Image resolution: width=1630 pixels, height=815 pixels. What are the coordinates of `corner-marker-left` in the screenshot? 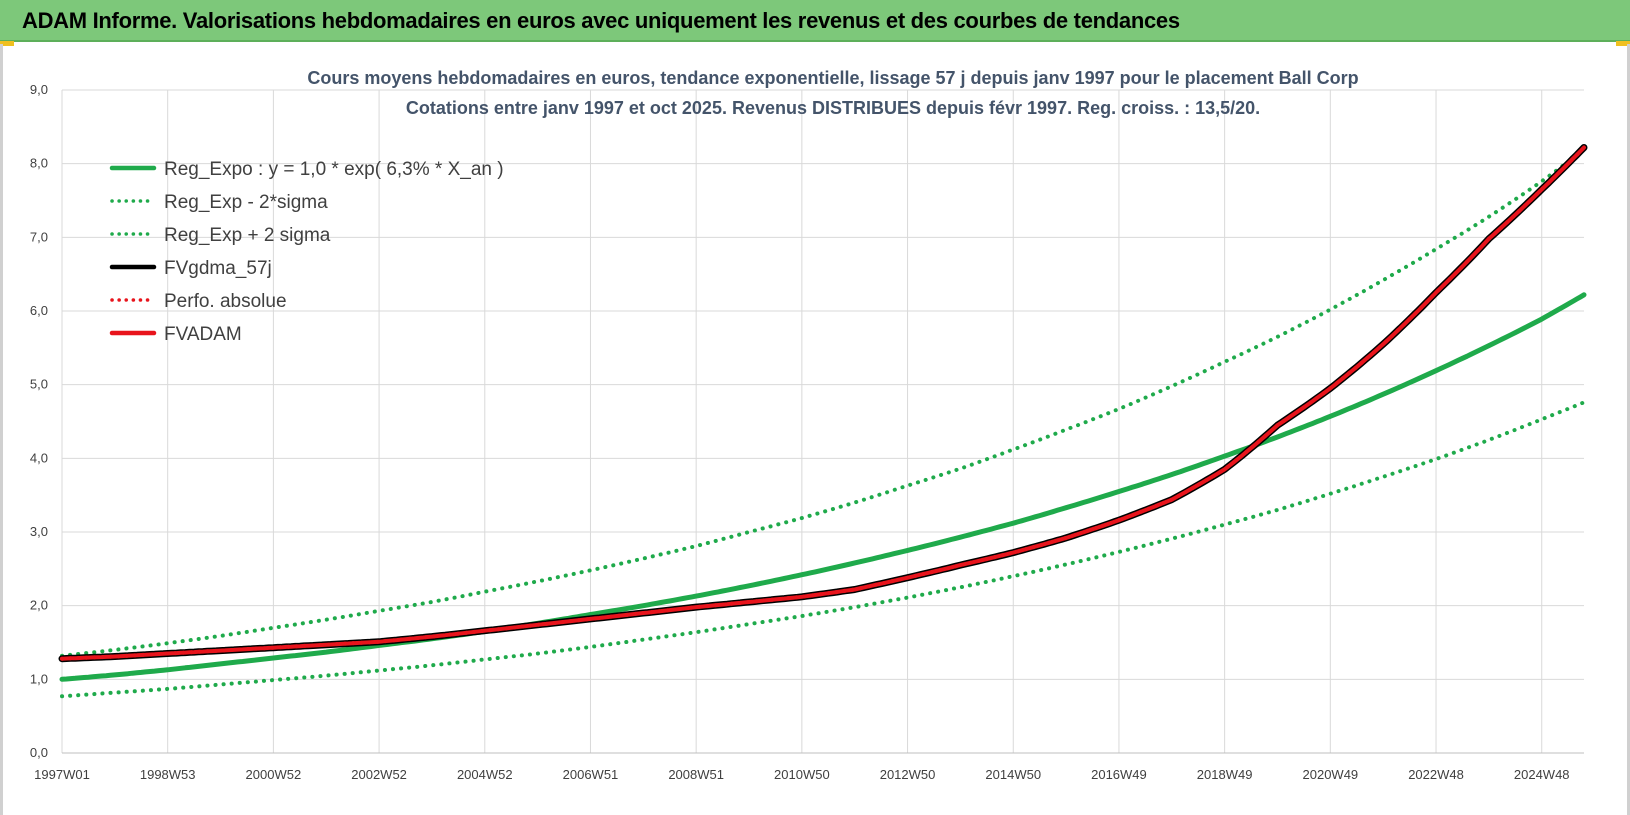 It's located at (7, 43).